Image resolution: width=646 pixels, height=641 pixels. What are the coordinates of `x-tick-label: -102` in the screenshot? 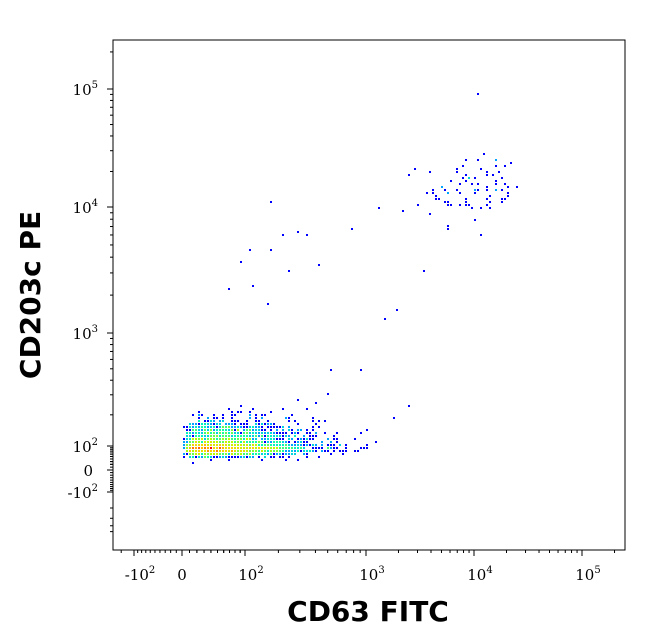 It's located at (140, 574).